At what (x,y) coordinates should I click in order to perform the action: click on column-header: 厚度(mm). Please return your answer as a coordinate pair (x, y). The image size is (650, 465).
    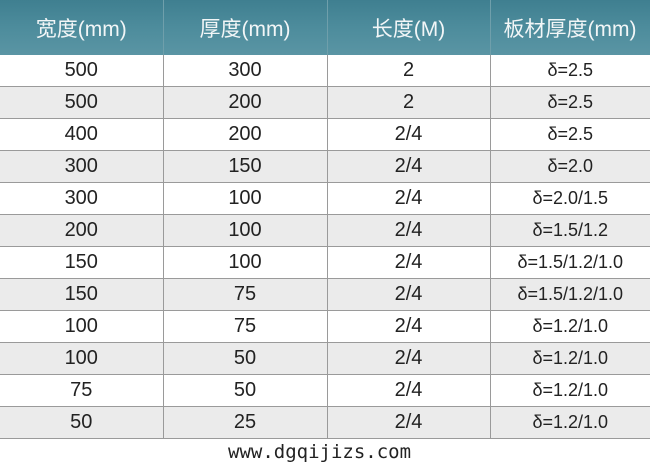
    Looking at the image, I should click on (245, 27).